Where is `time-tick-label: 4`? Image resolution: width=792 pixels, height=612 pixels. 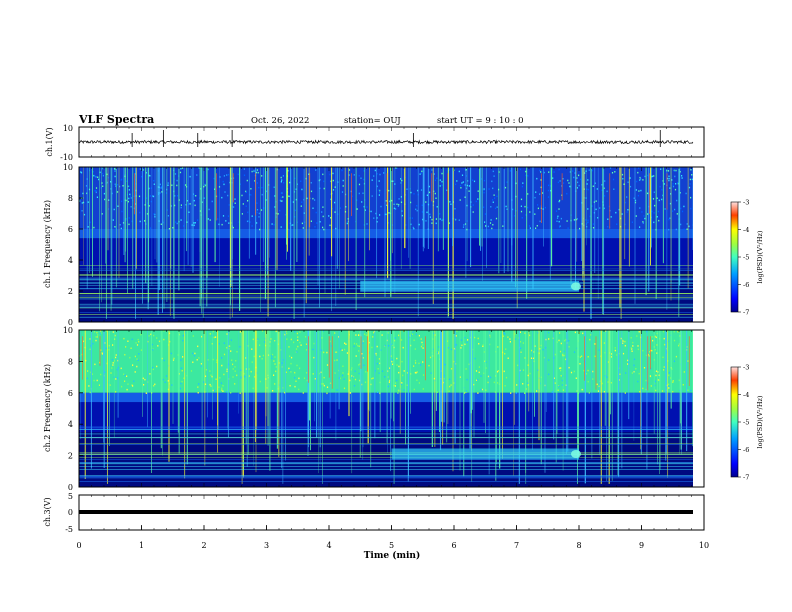 time-tick-label: 4 is located at coordinates (328, 545).